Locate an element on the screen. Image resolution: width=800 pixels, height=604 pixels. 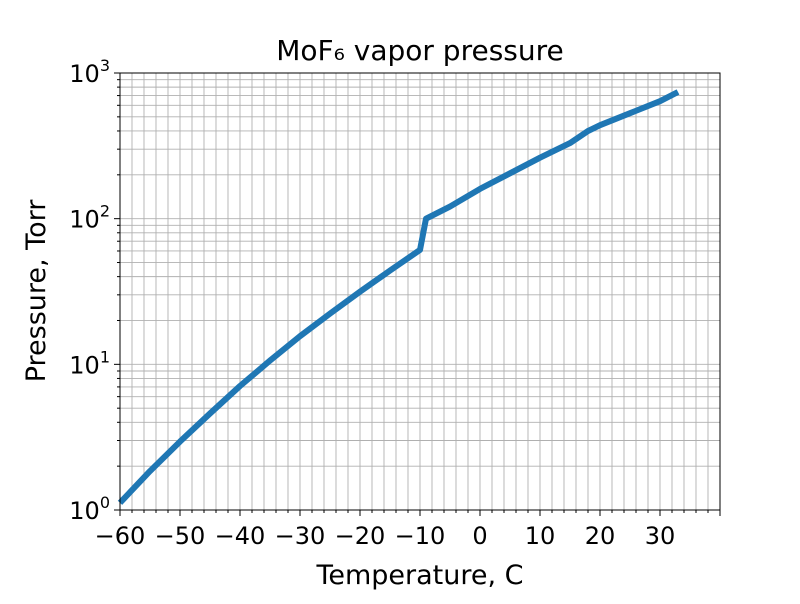
x-tick-label: −20 is located at coordinates (360, 536).